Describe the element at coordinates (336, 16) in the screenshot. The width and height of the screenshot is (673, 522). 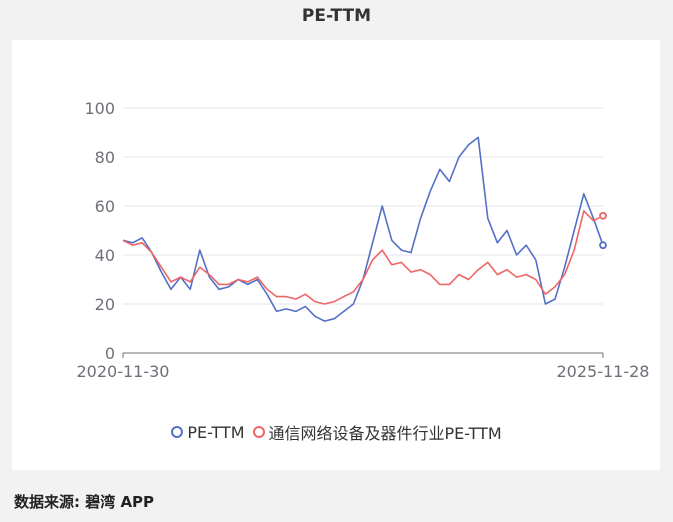
I see `page-title: PE-TTM` at that location.